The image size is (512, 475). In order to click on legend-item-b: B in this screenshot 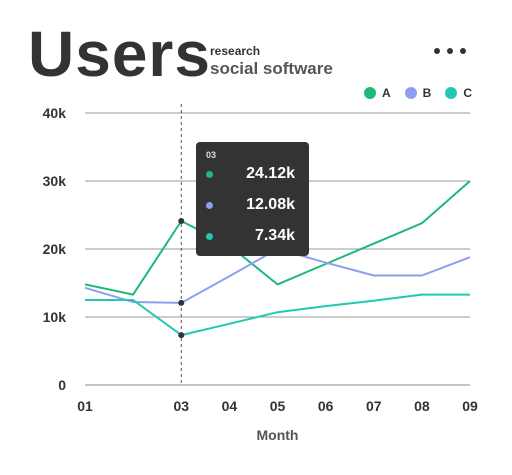, I will do `click(418, 93)`.